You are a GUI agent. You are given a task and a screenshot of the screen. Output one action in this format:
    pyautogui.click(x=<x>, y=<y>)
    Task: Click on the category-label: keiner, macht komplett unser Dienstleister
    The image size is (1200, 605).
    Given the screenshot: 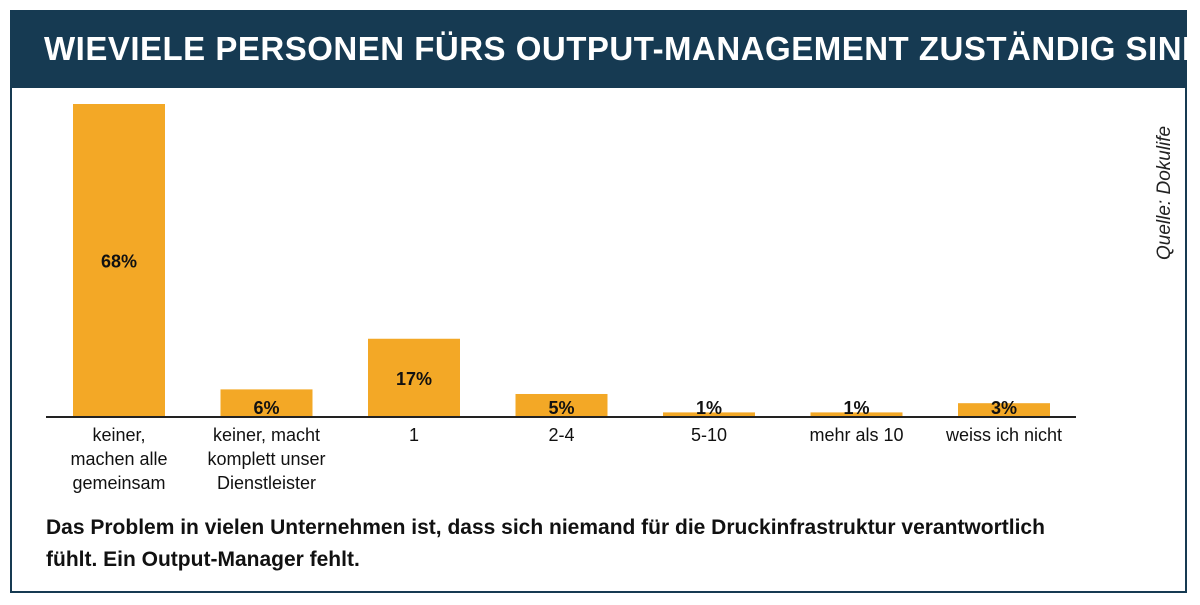 What is the action you would take?
    pyautogui.click(x=266, y=459)
    